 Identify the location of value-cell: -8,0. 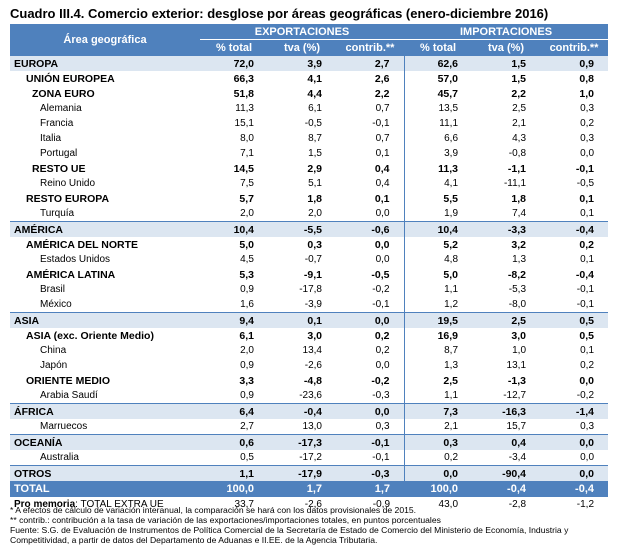
(517, 304).